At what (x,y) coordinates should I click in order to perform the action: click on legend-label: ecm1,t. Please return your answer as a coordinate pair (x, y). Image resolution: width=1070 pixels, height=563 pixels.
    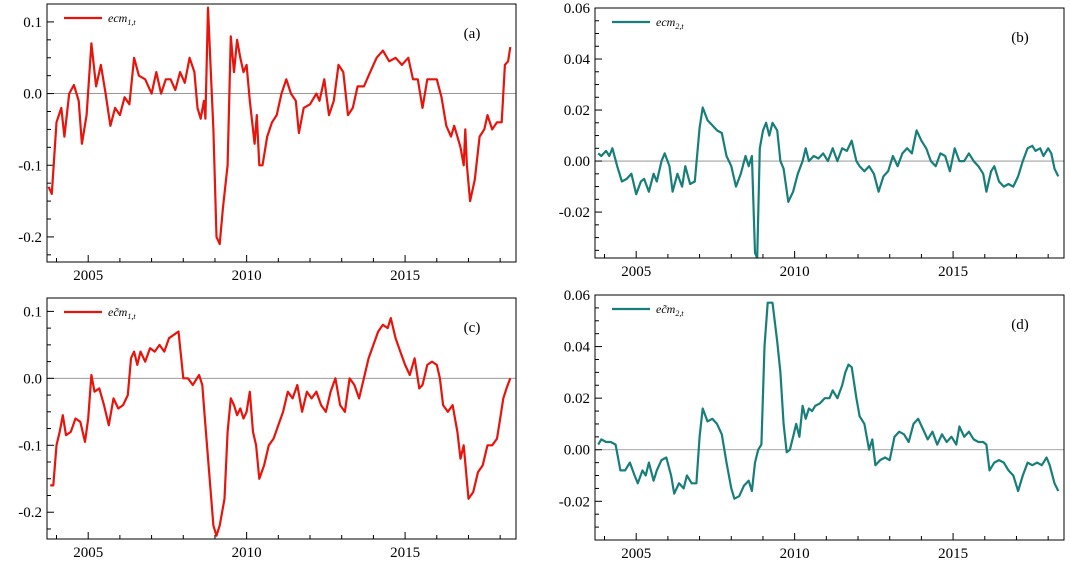
    Looking at the image, I should click on (122, 19).